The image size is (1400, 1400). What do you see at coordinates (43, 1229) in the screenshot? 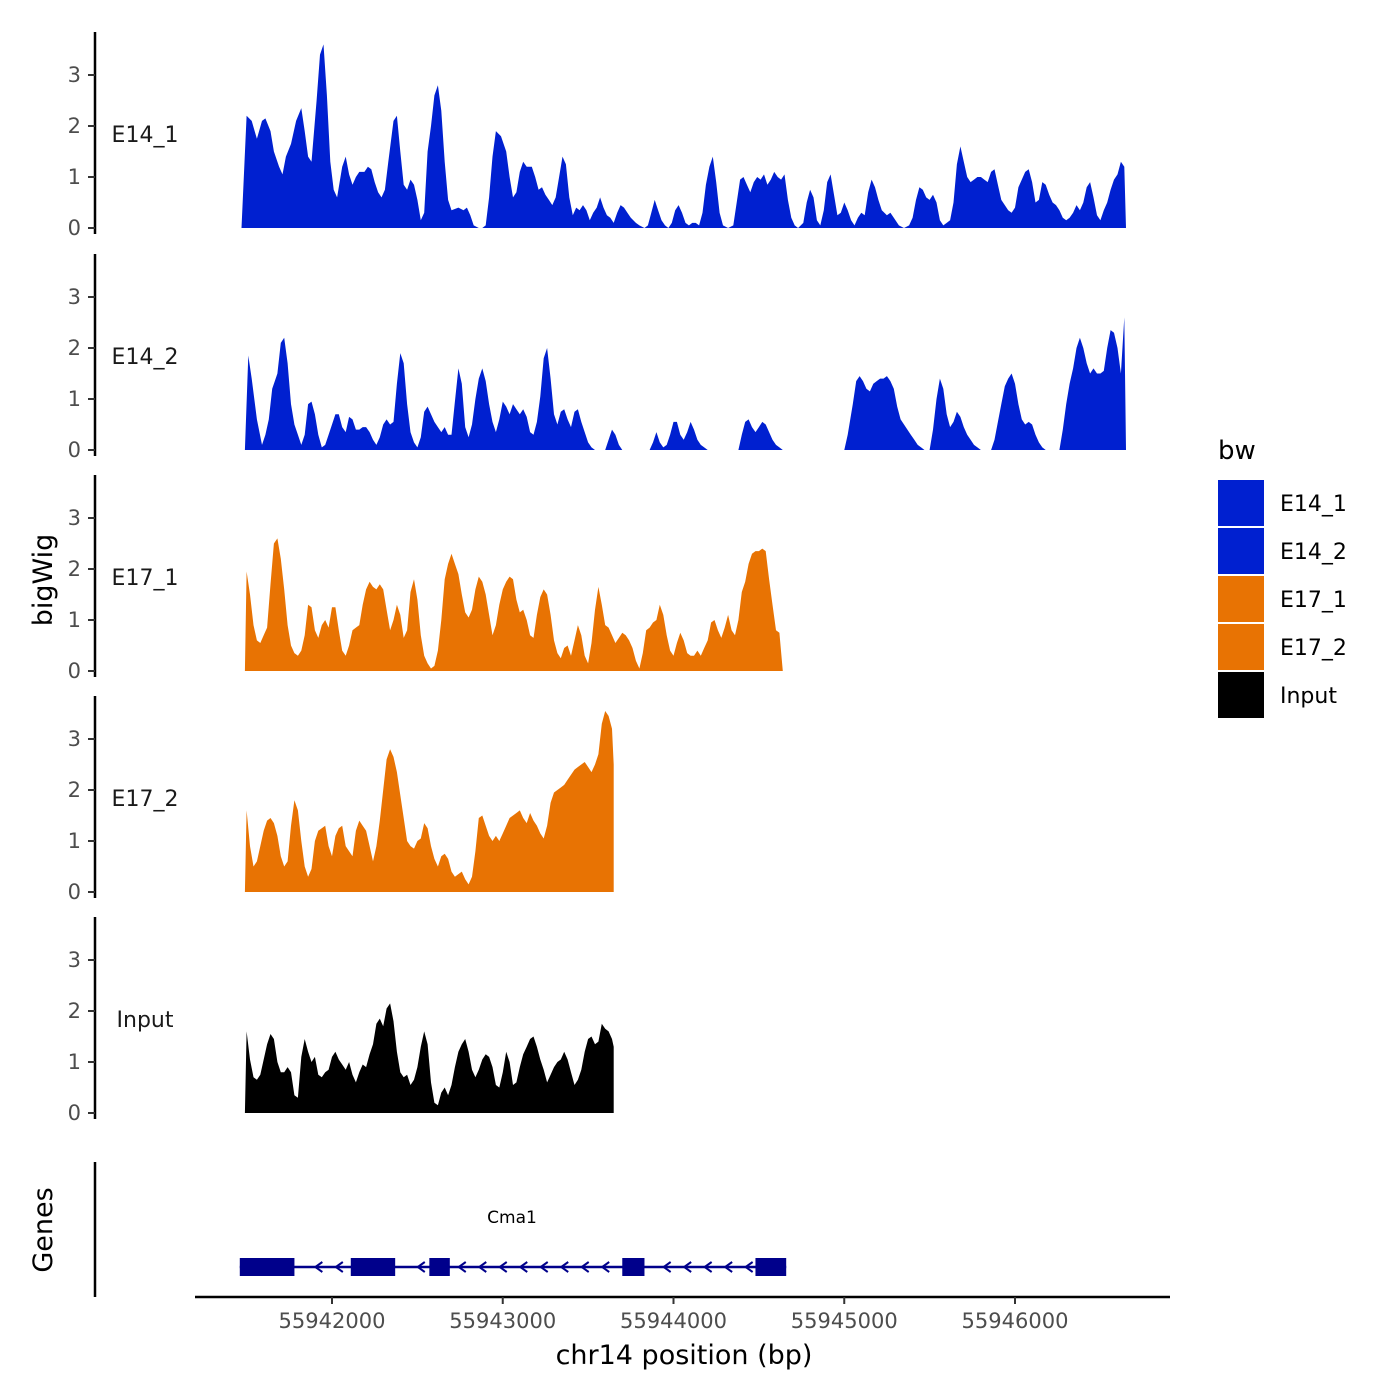
I see `genes-track-title: Genes` at bounding box center [43, 1229].